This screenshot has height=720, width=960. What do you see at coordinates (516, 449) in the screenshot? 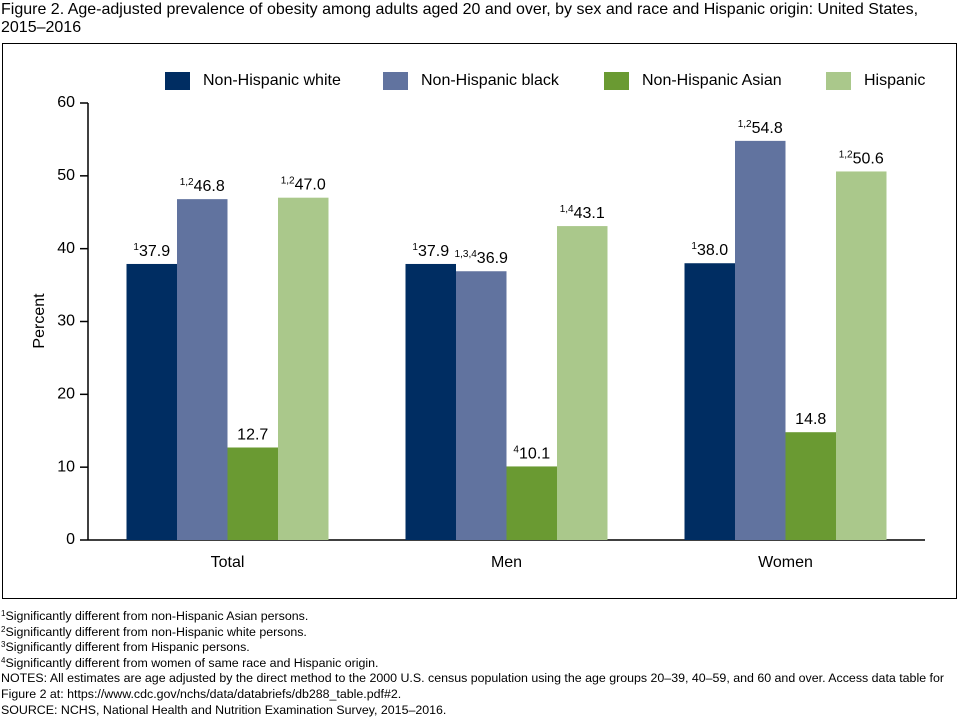
I see `value-label-note: 4` at bounding box center [516, 449].